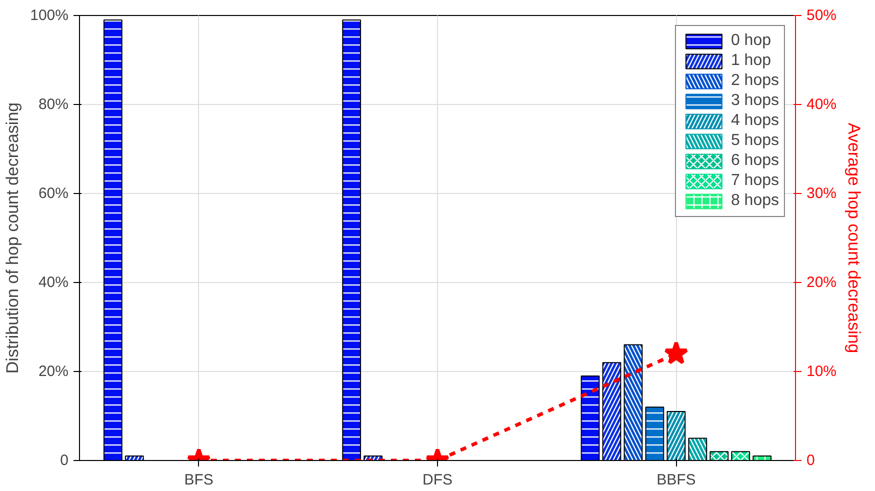  Describe the element at coordinates (199, 480) in the screenshot. I see `x-tick-label: BFS` at that location.